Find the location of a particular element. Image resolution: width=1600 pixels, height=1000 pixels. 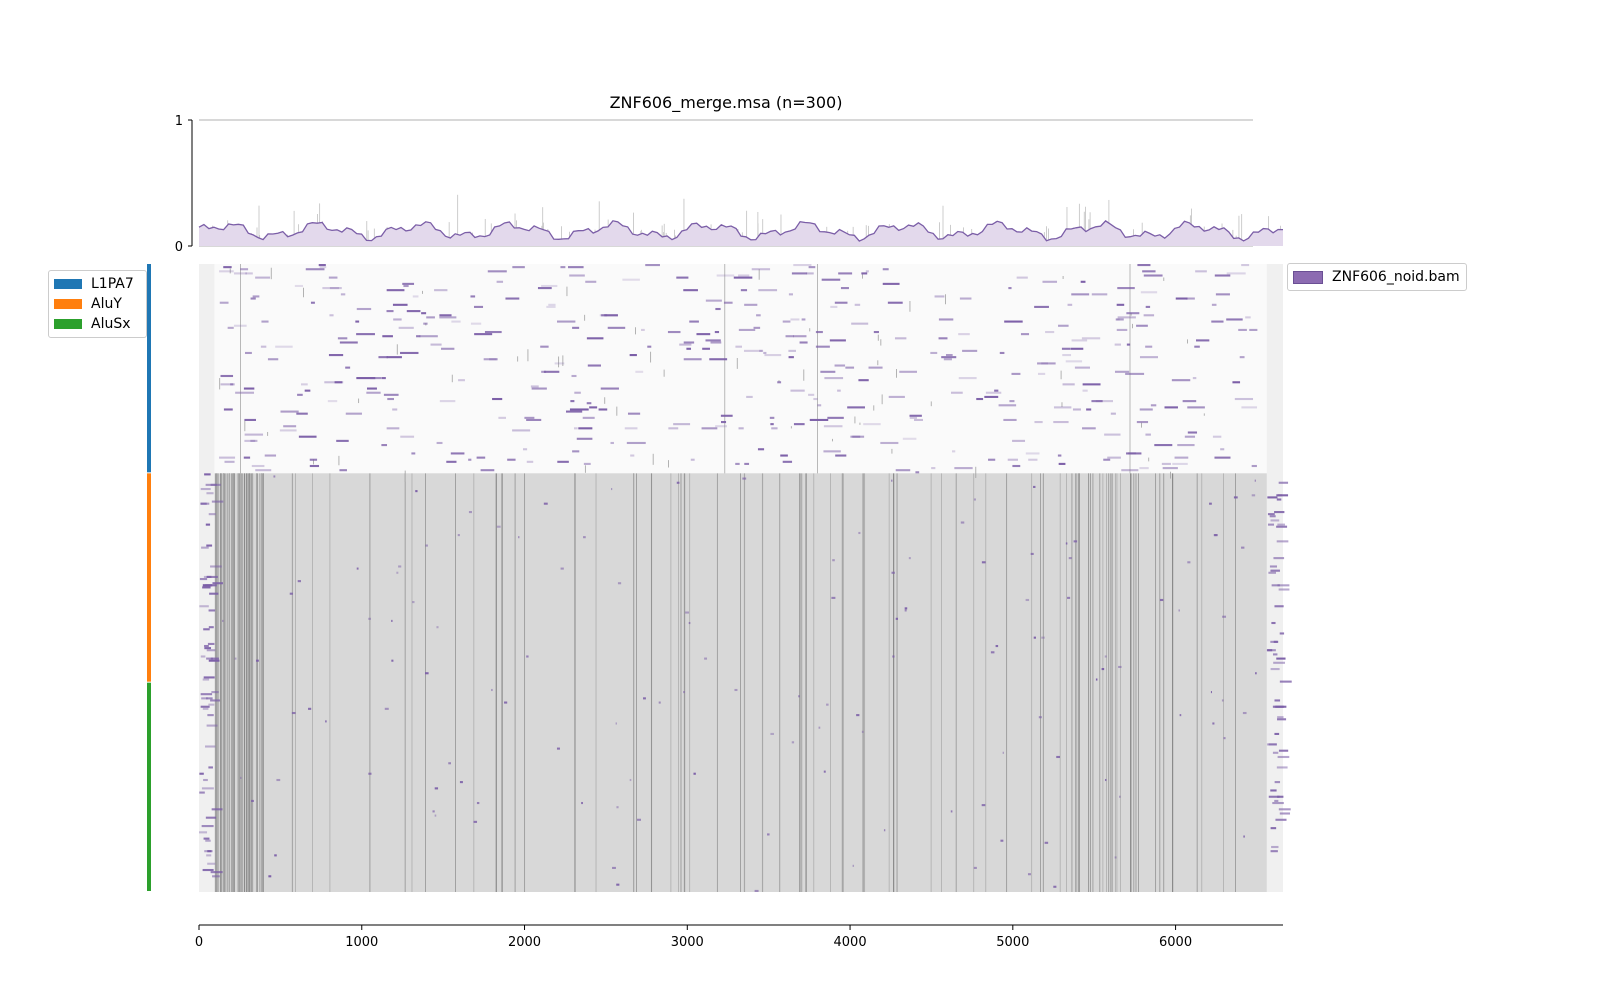

coverage-ytick-label-1: 1 is located at coordinates (179, 121).